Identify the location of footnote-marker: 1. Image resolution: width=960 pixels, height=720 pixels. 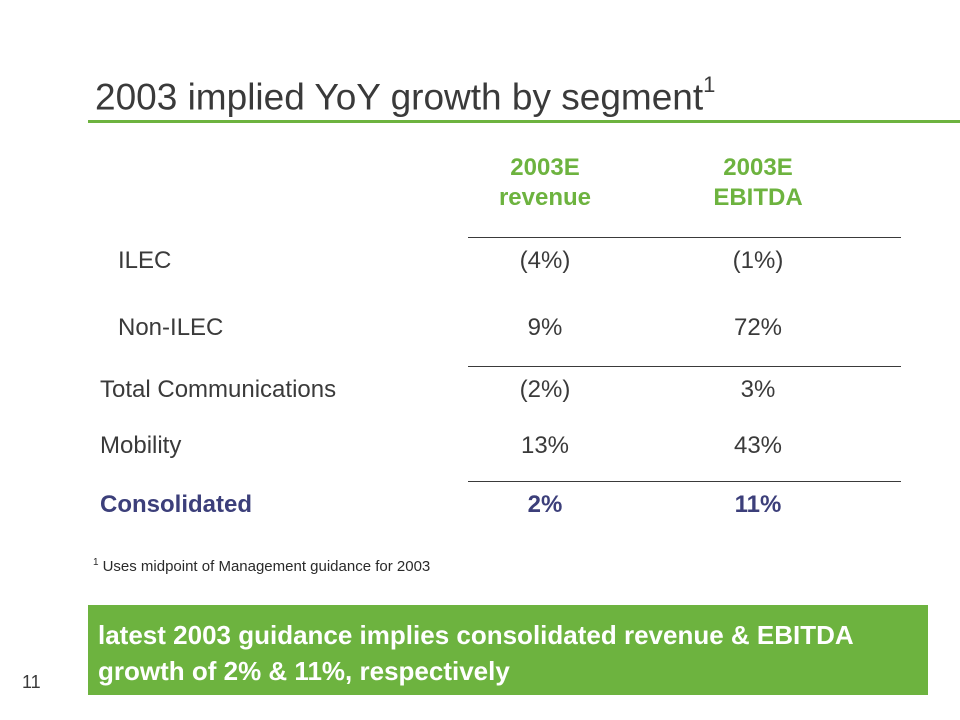
(96, 562).